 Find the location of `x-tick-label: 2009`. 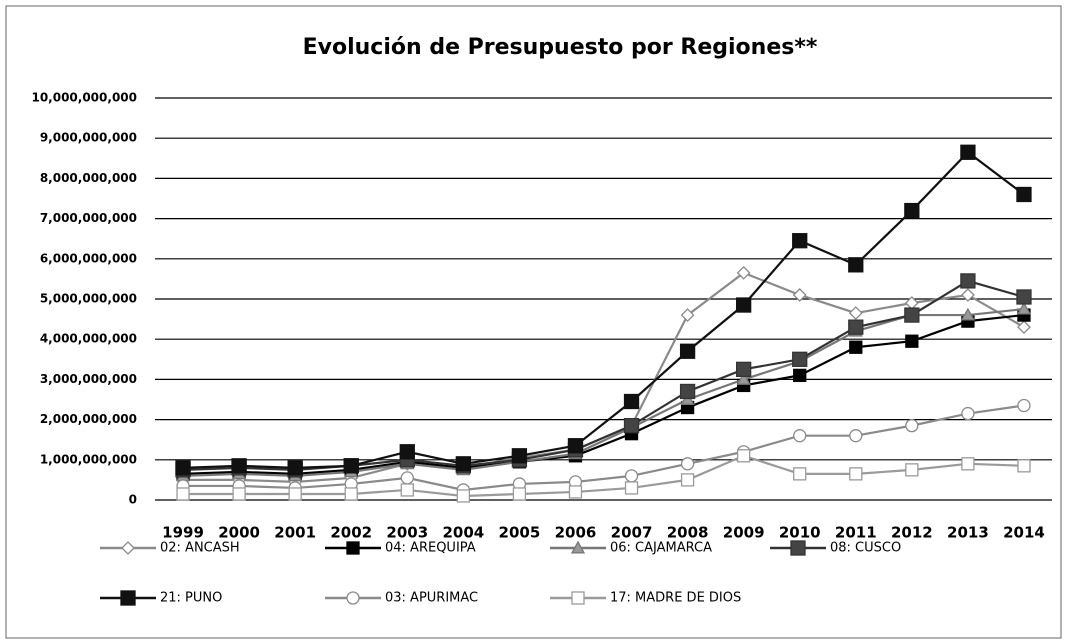

x-tick-label: 2009 is located at coordinates (744, 533).